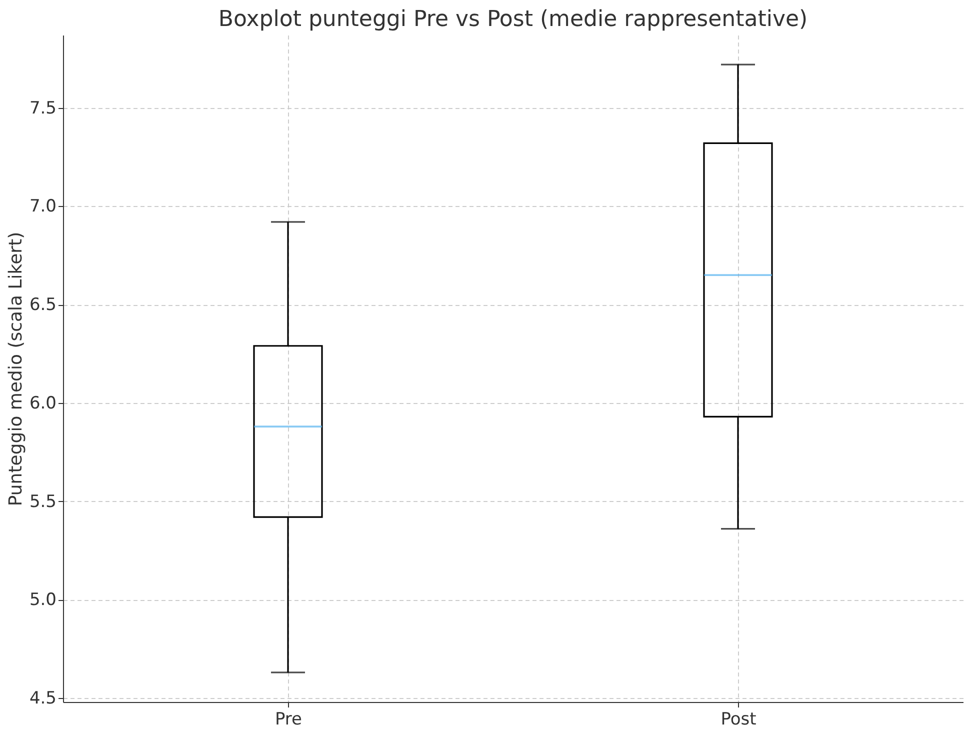 This screenshot has width=965, height=733. I want to click on y-tick-label: 6.0, so click(42, 403).